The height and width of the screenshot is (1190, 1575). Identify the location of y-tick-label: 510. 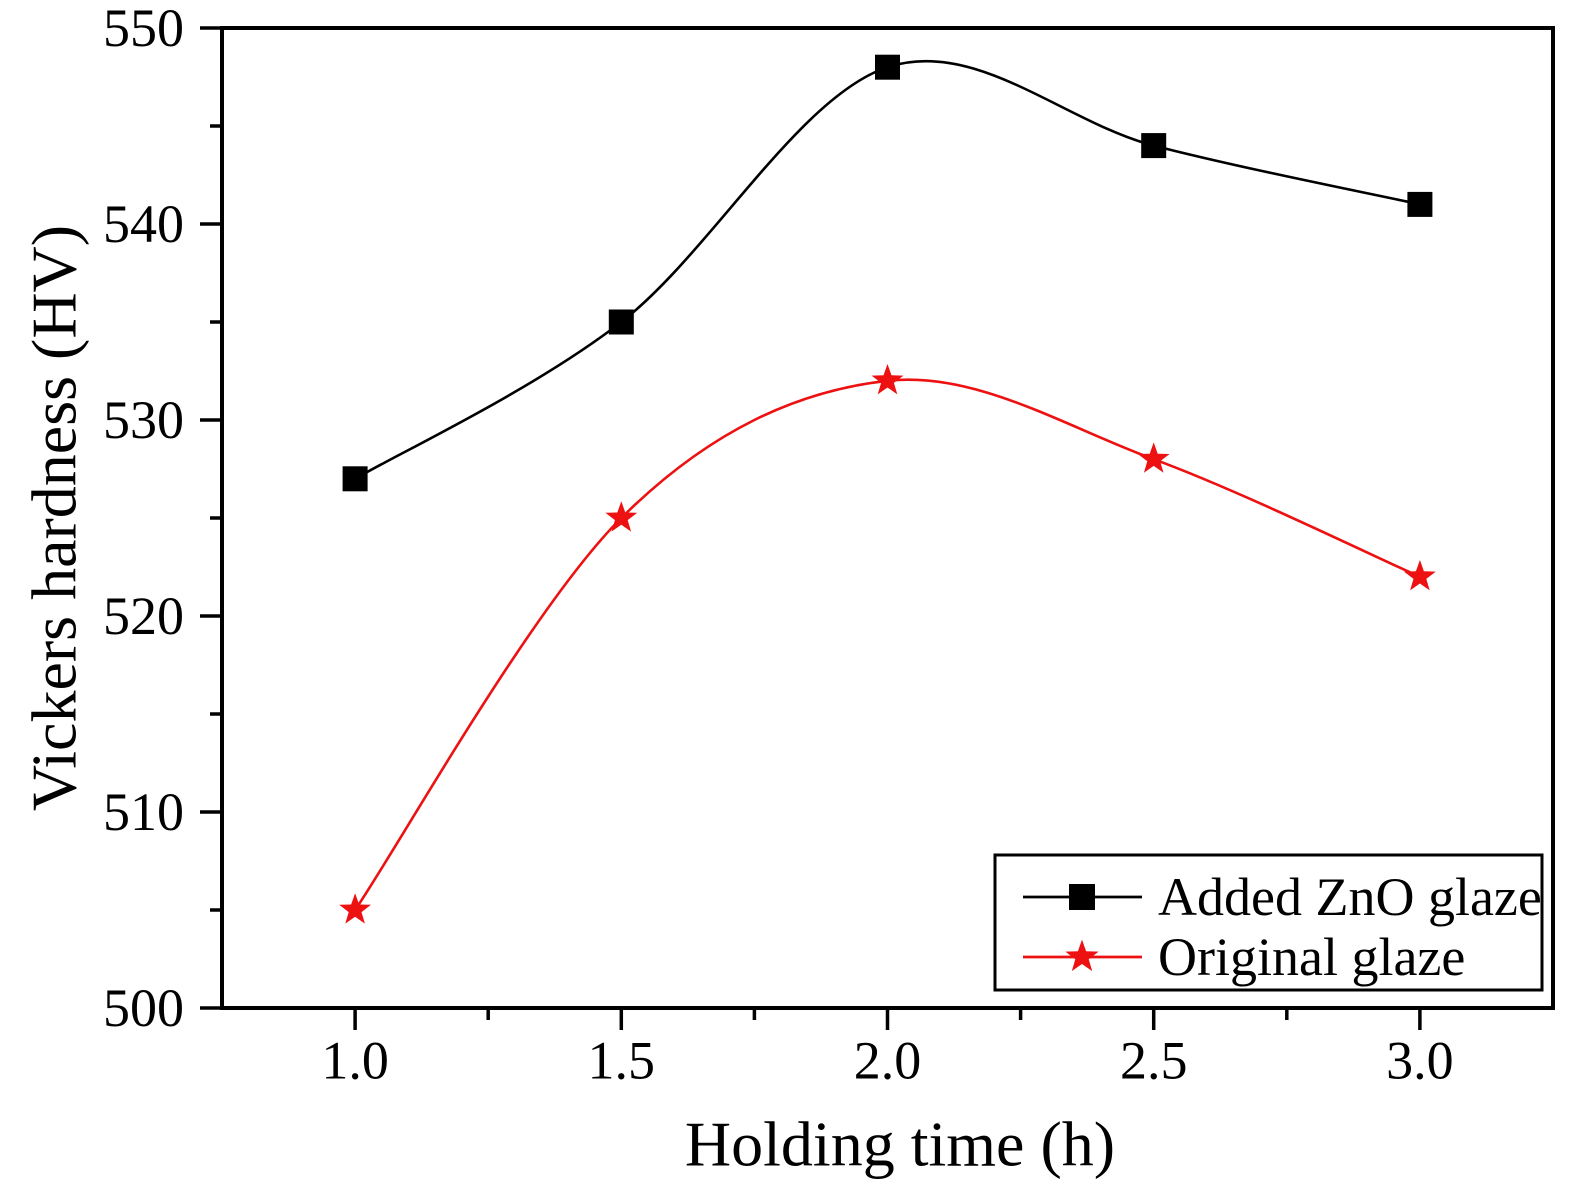
(143, 812).